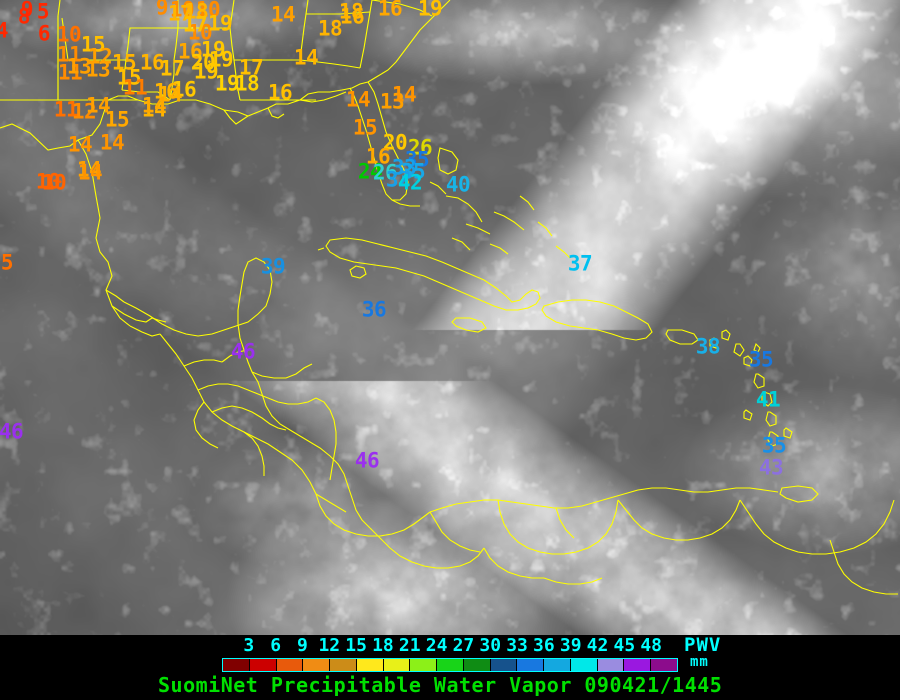  Describe the element at coordinates (580, 263) in the screenshot. I see `station-value-label: 37` at that location.